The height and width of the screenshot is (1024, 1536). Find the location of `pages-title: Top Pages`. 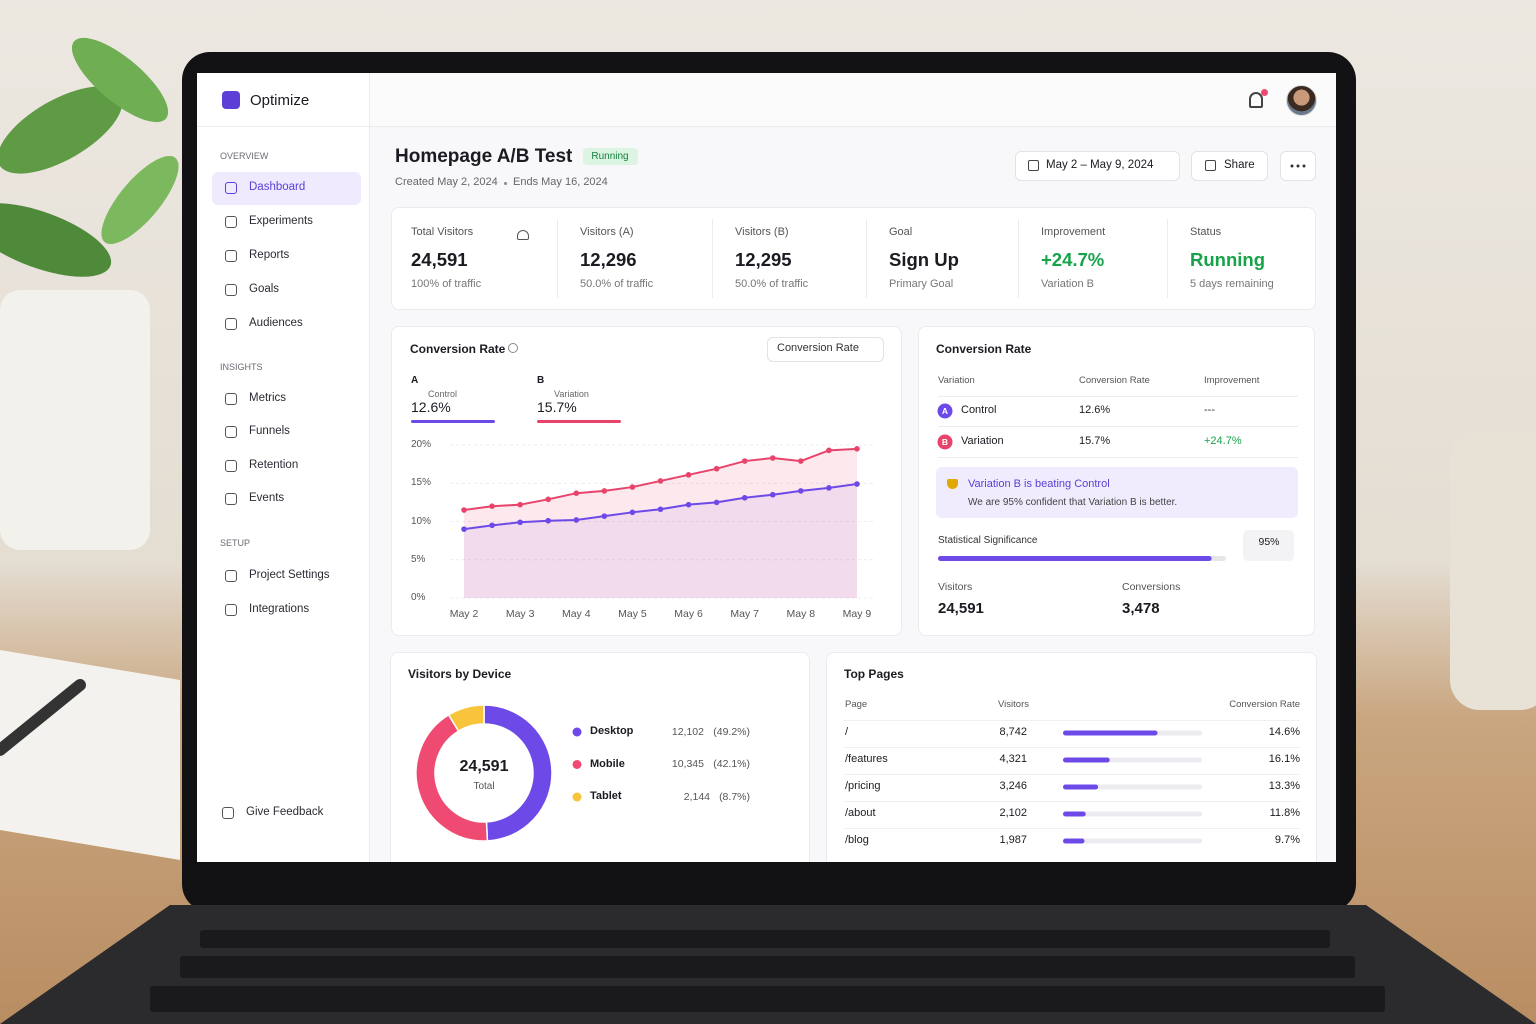

pages-title: Top Pages is located at coordinates (874, 673).